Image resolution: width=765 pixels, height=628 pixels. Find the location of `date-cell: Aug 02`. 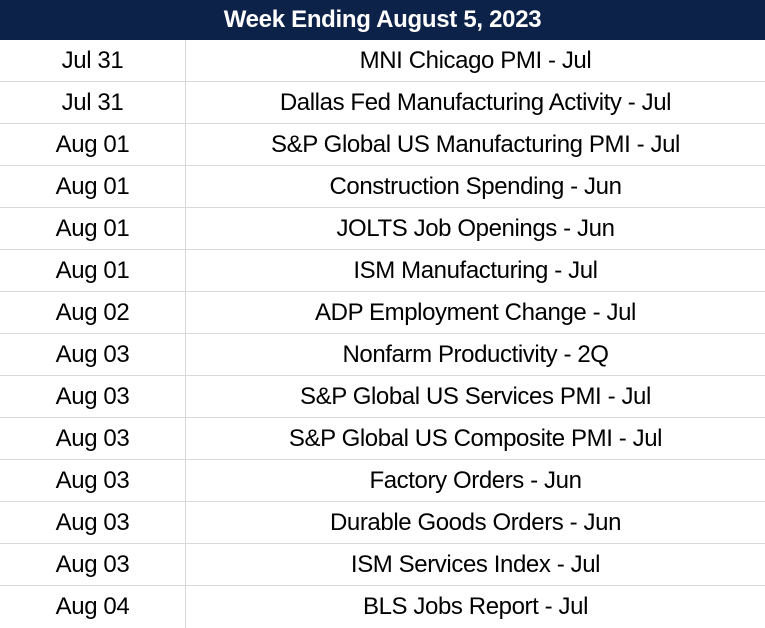

date-cell: Aug 02 is located at coordinates (93, 312).